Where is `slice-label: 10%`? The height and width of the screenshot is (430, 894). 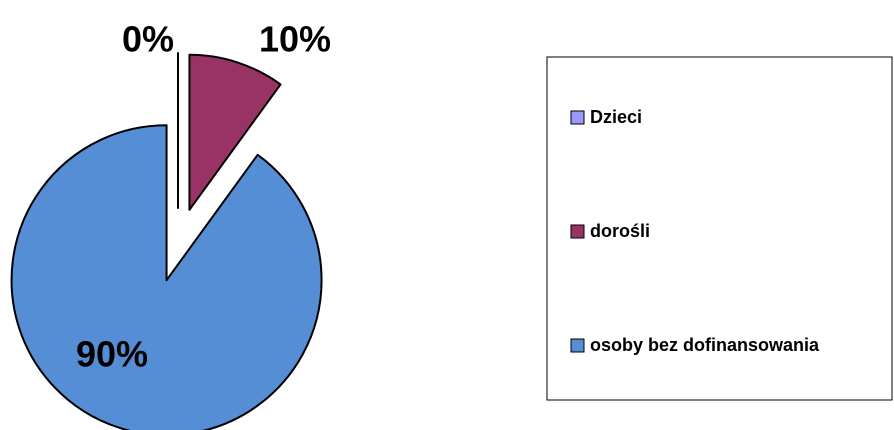 slice-label: 10% is located at coordinates (295, 39).